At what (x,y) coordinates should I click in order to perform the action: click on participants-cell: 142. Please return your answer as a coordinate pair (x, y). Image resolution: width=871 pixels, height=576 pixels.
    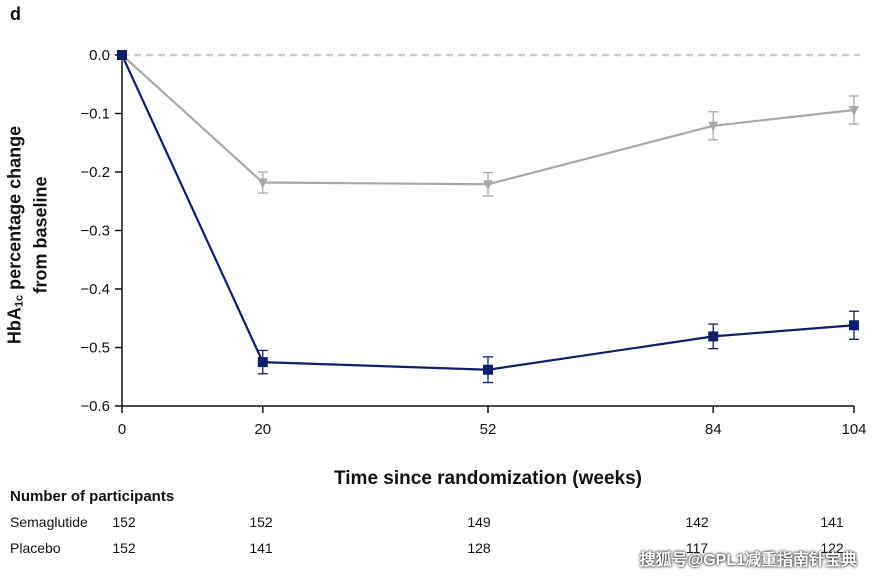
    Looking at the image, I should click on (697, 522).